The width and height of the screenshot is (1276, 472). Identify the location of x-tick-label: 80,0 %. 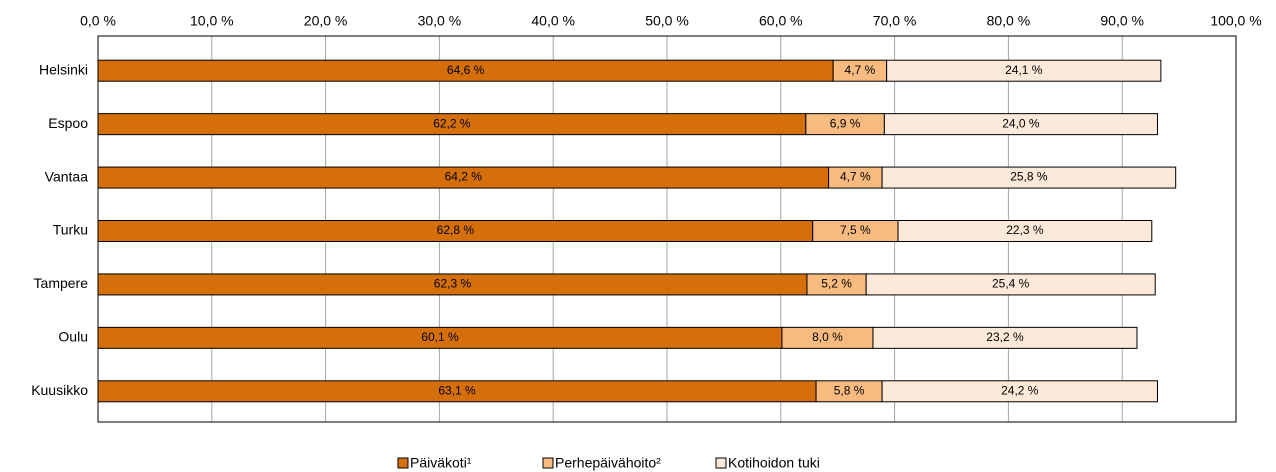
(1009, 21).